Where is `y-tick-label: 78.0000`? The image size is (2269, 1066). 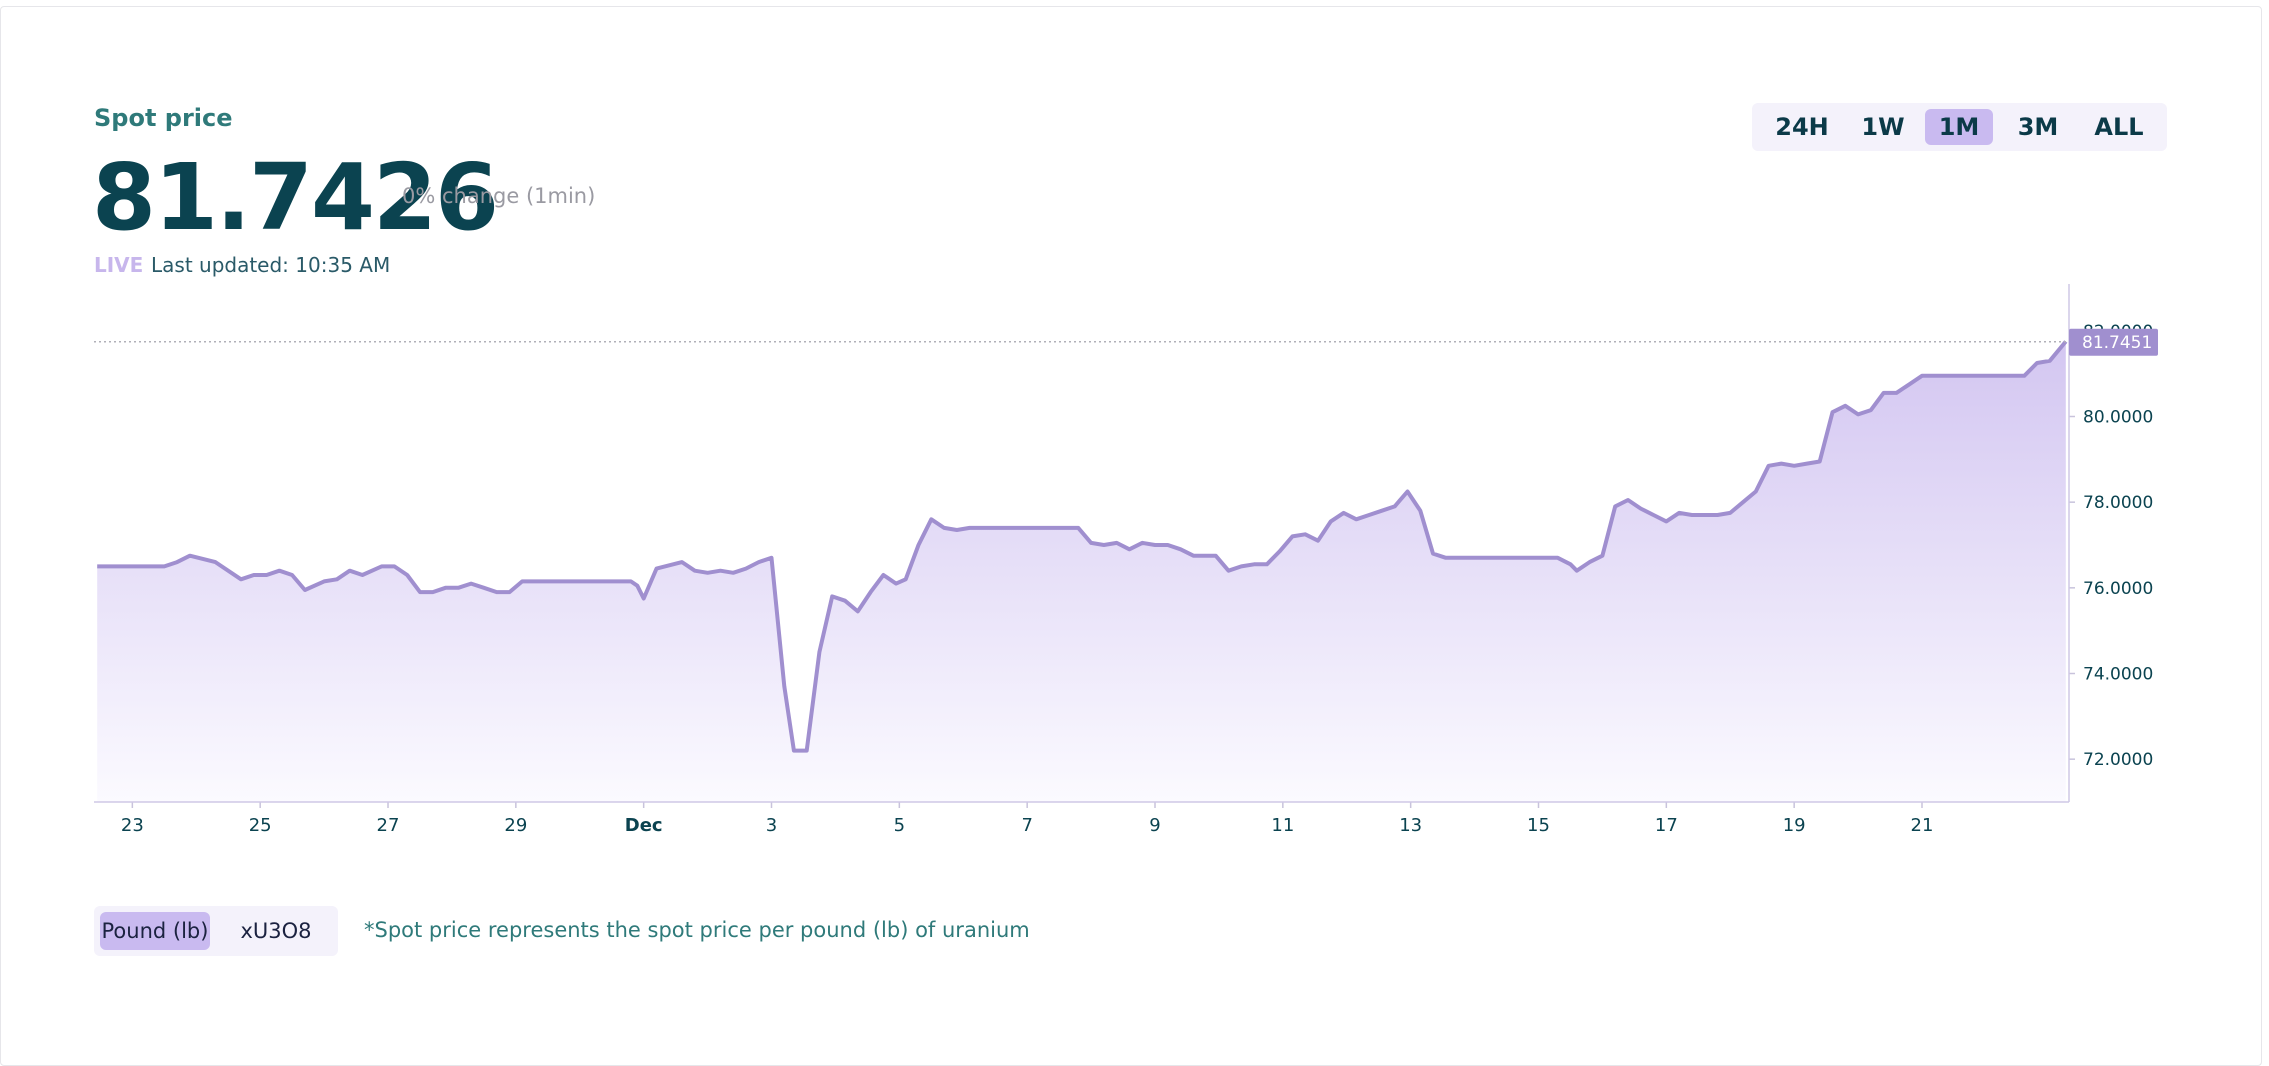
y-tick-label: 78.0000 is located at coordinates (2118, 503).